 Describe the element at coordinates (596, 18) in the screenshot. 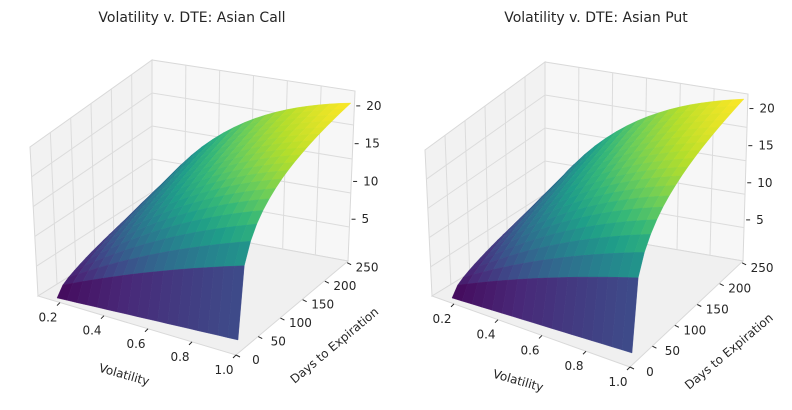

I see `chart-title: Volatility v. DTE: Asian Put` at that location.